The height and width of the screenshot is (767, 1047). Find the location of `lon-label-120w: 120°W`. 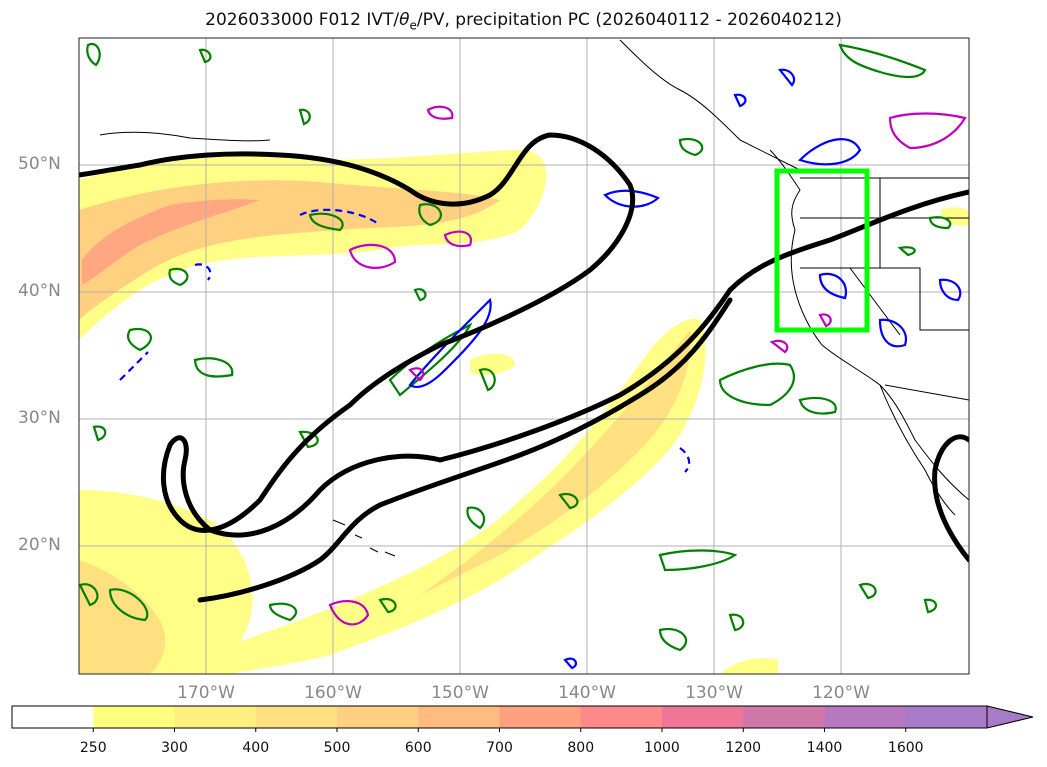

lon-label-120w: 120°W is located at coordinates (841, 693).